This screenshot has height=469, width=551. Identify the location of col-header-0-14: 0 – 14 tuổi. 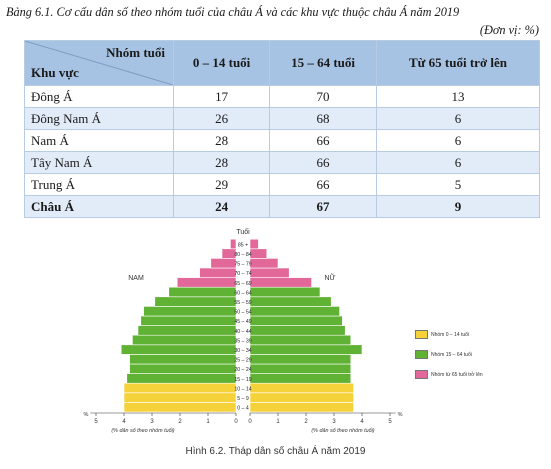
(221, 63).